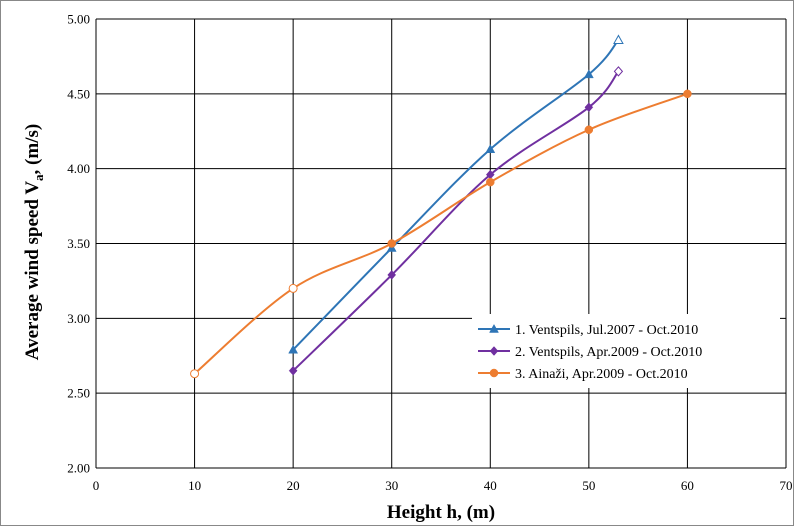 This screenshot has width=794, height=526. What do you see at coordinates (78, 168) in the screenshot?
I see `y-tick-label: 4.00` at bounding box center [78, 168].